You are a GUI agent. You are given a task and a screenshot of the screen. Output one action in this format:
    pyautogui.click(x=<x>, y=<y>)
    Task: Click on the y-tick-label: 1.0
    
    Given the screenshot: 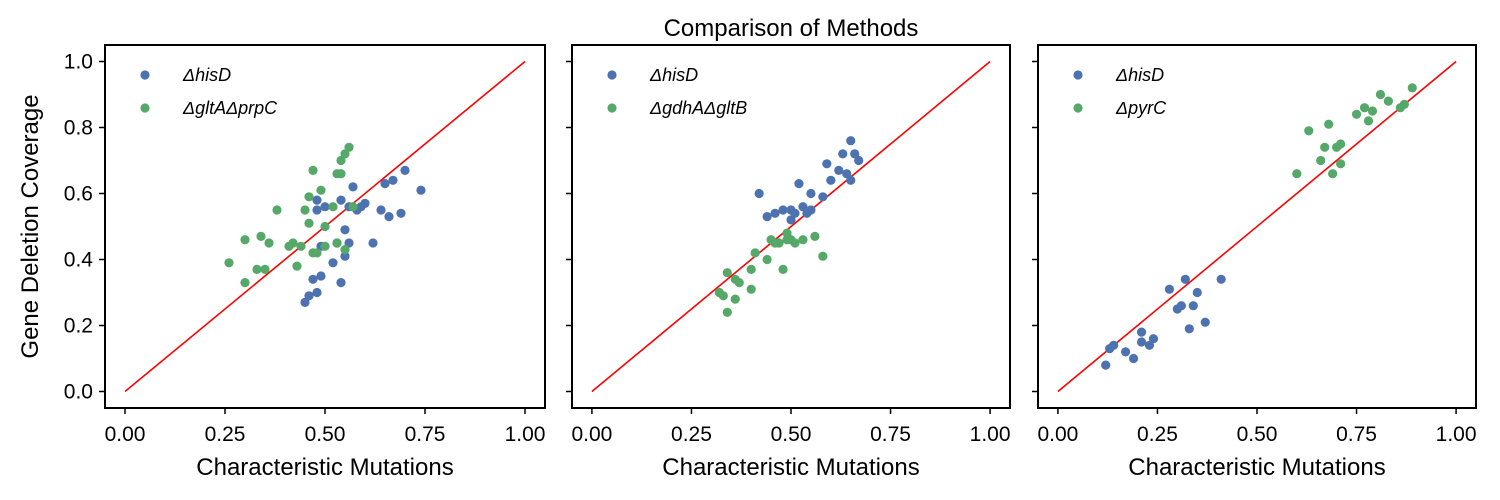 What is the action you would take?
    pyautogui.click(x=78, y=62)
    